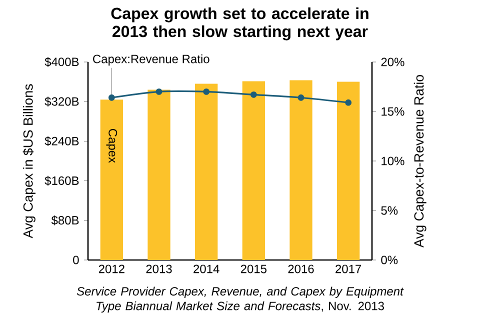  What do you see at coordinates (239, 23) in the screenshot?
I see `chart-title: Capex growth set to accelerate in 2013 then slow starting next year` at bounding box center [239, 23].